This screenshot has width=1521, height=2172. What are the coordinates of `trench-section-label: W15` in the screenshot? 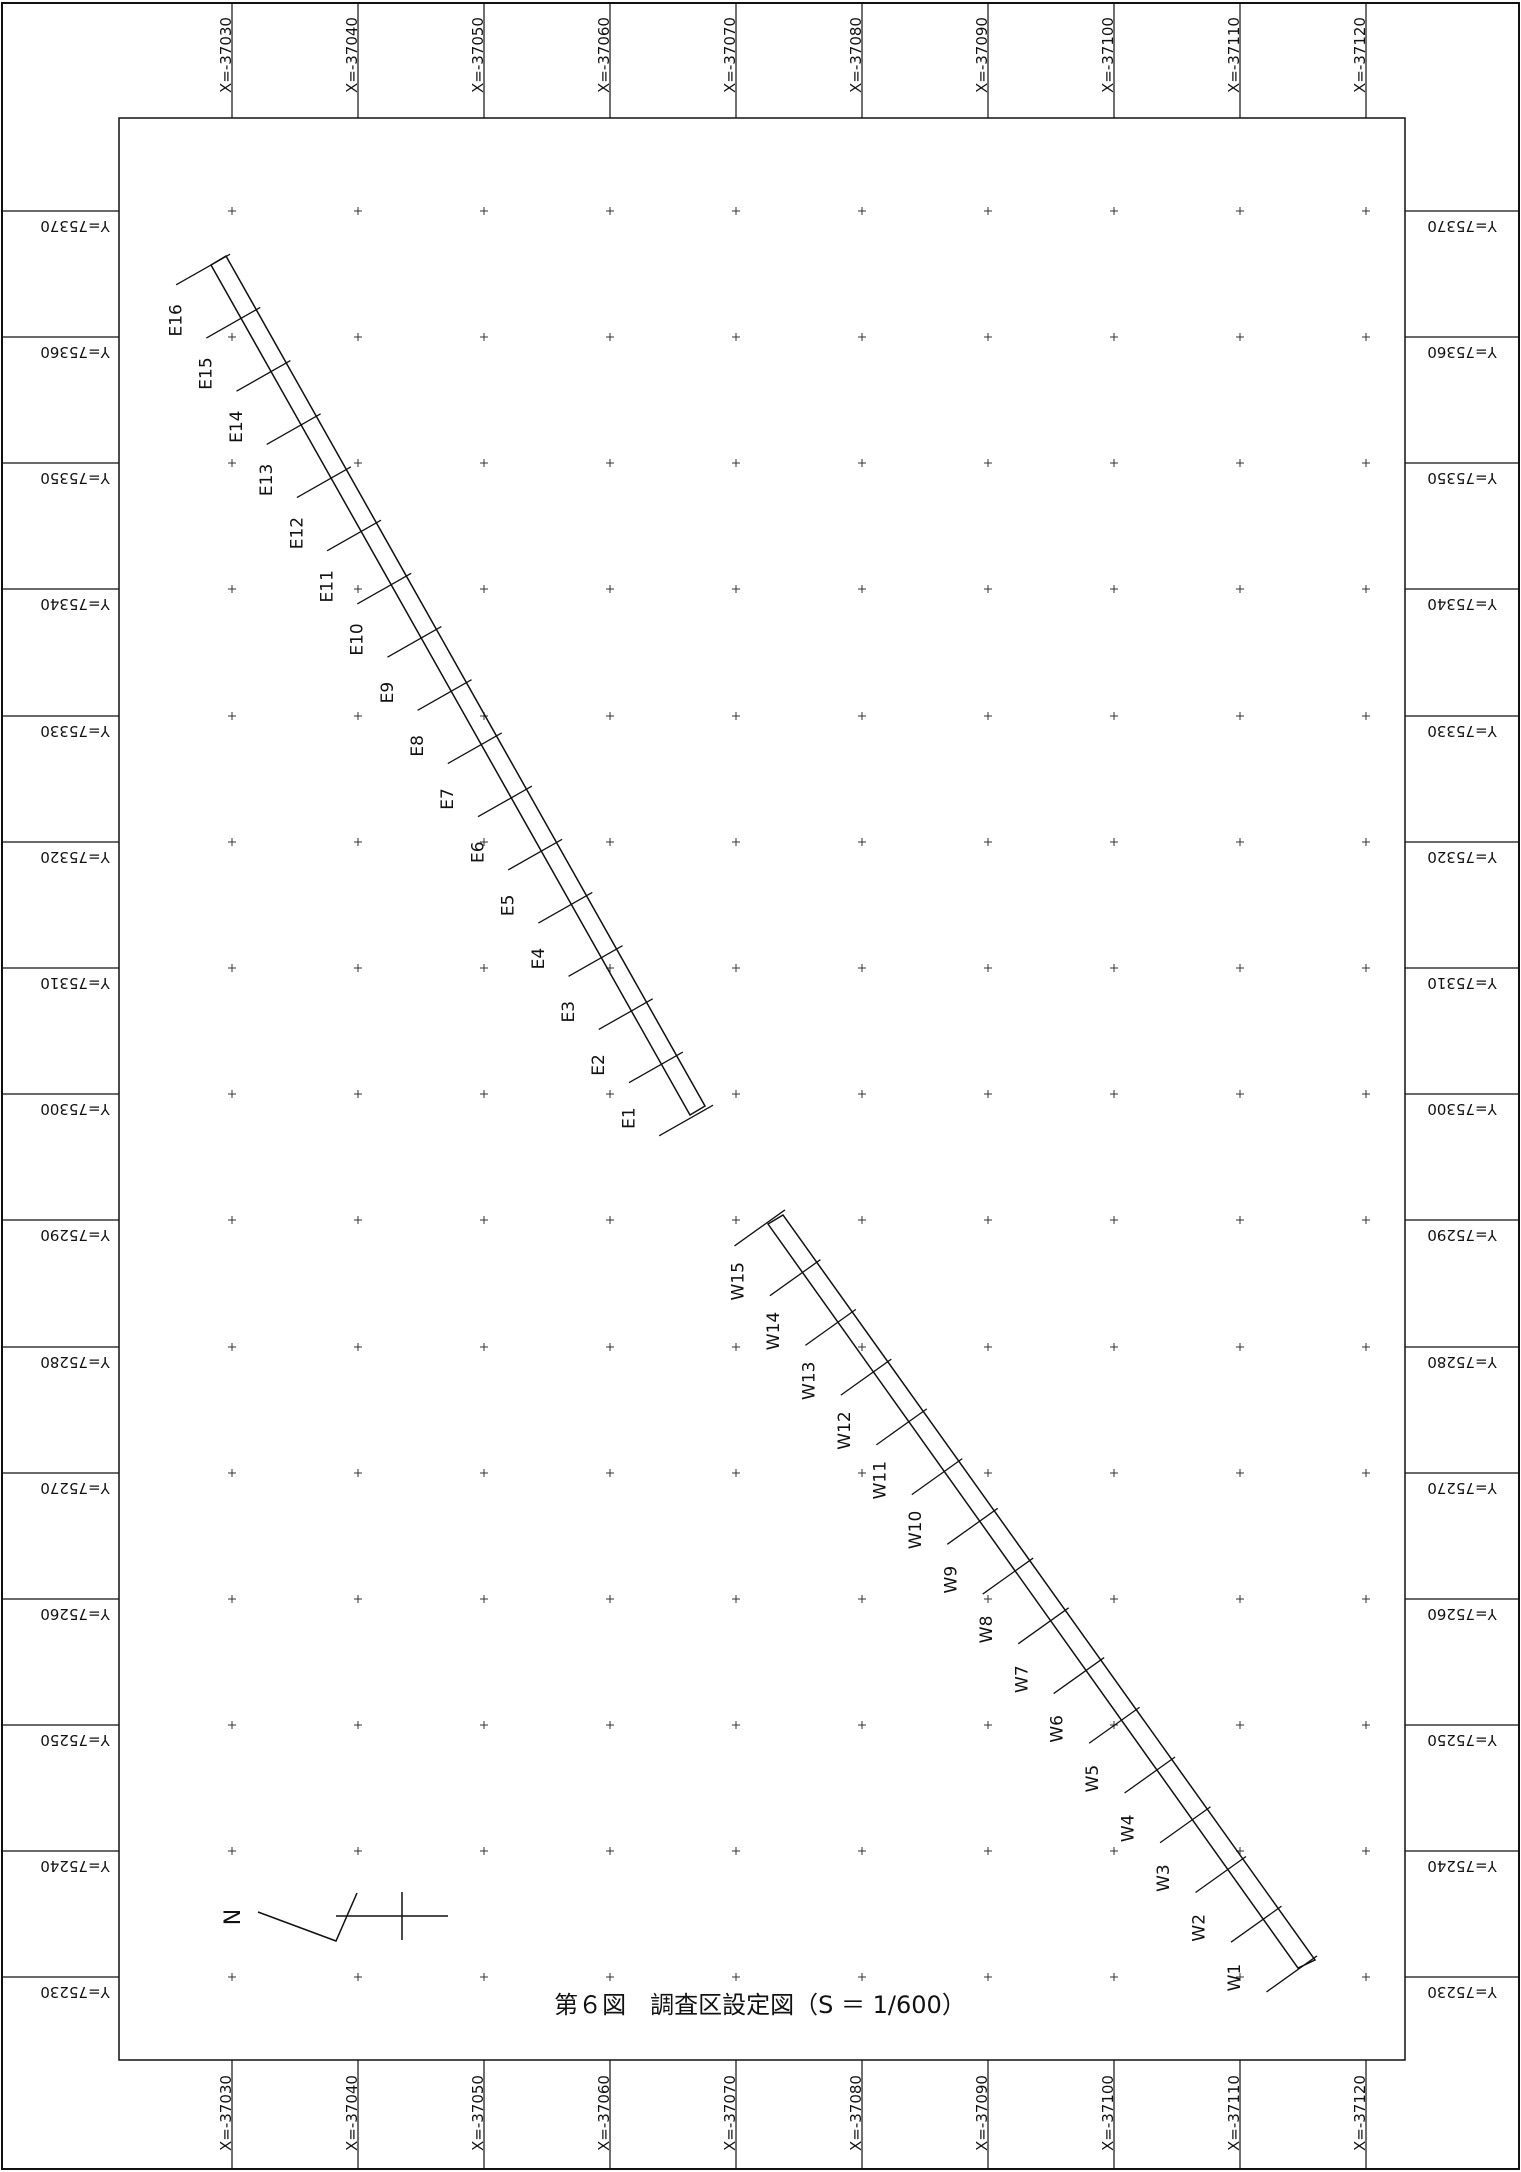 It's located at (739, 1281).